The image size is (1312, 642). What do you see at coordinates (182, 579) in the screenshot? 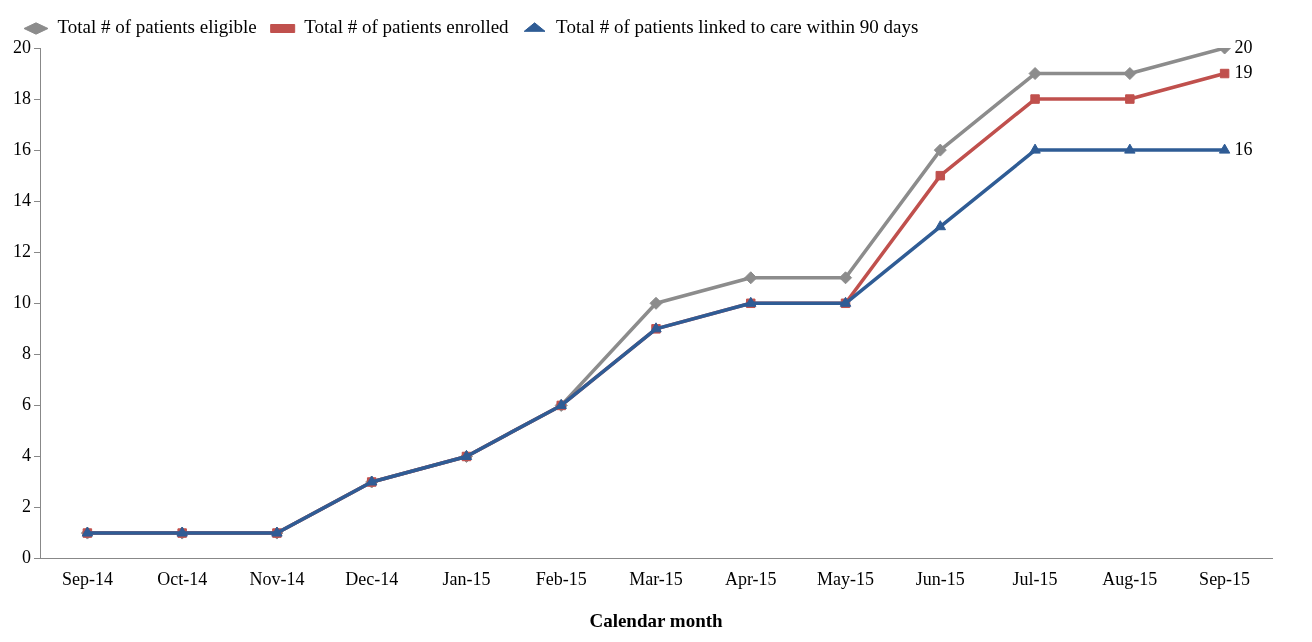
I see `x-tick-label: Oct-14` at bounding box center [182, 579].